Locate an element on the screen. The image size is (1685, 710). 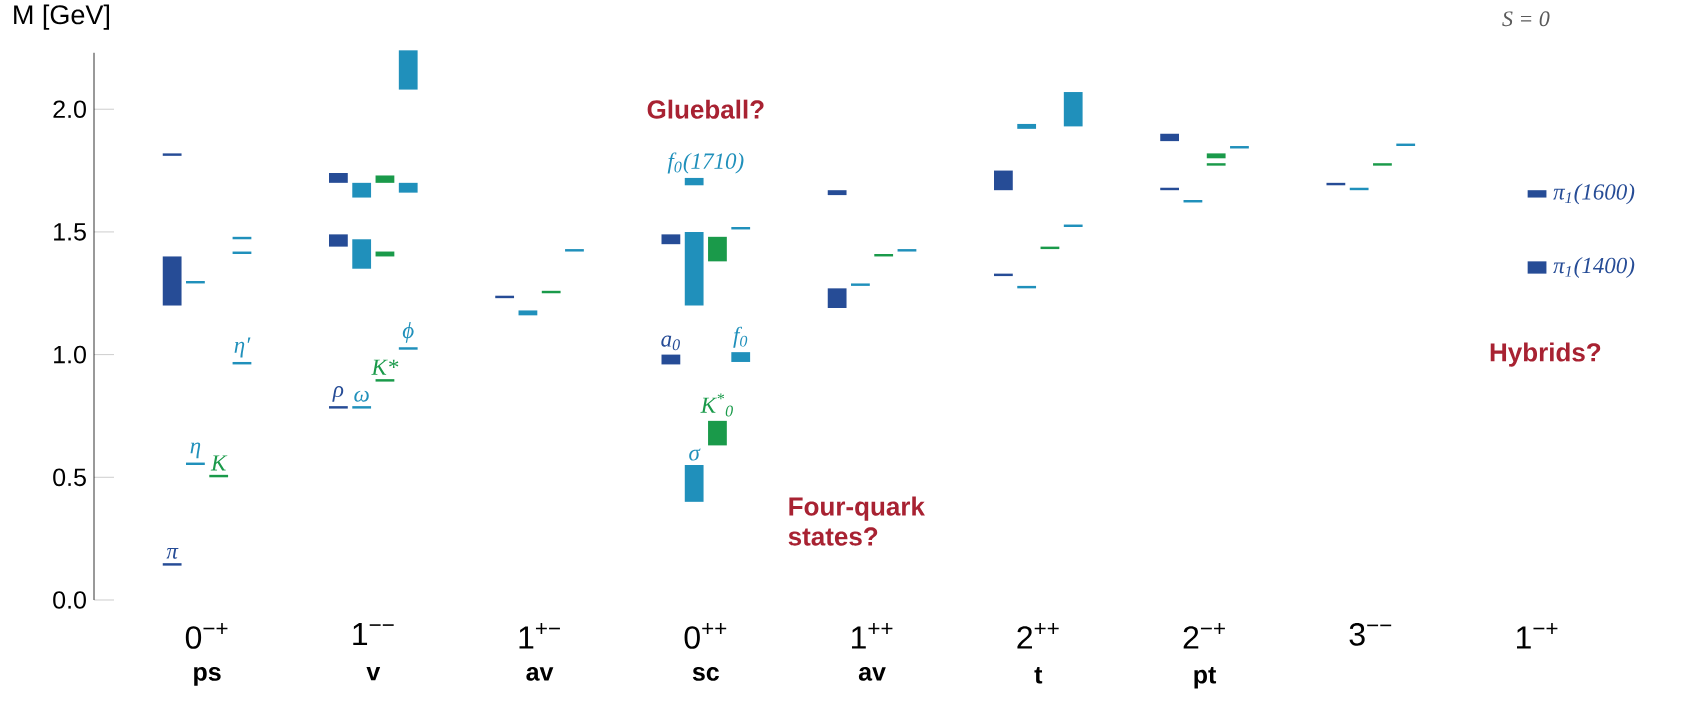
x-tick-label: 1$^{−−}$ is located at coordinates (373, 634).